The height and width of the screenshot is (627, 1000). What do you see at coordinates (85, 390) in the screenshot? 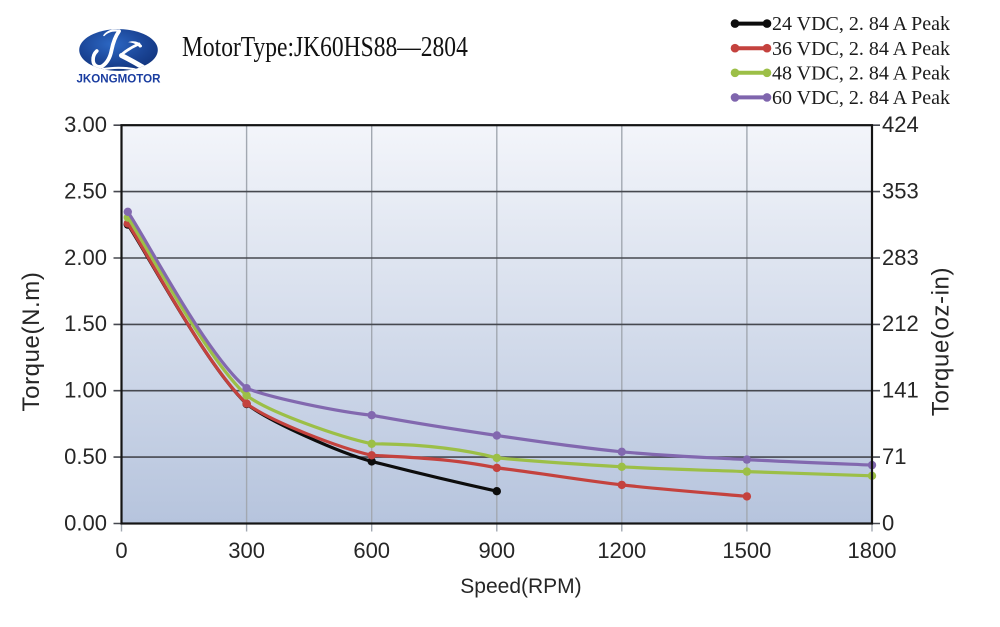
I see `svg-text: 1.00` at bounding box center [85, 390].